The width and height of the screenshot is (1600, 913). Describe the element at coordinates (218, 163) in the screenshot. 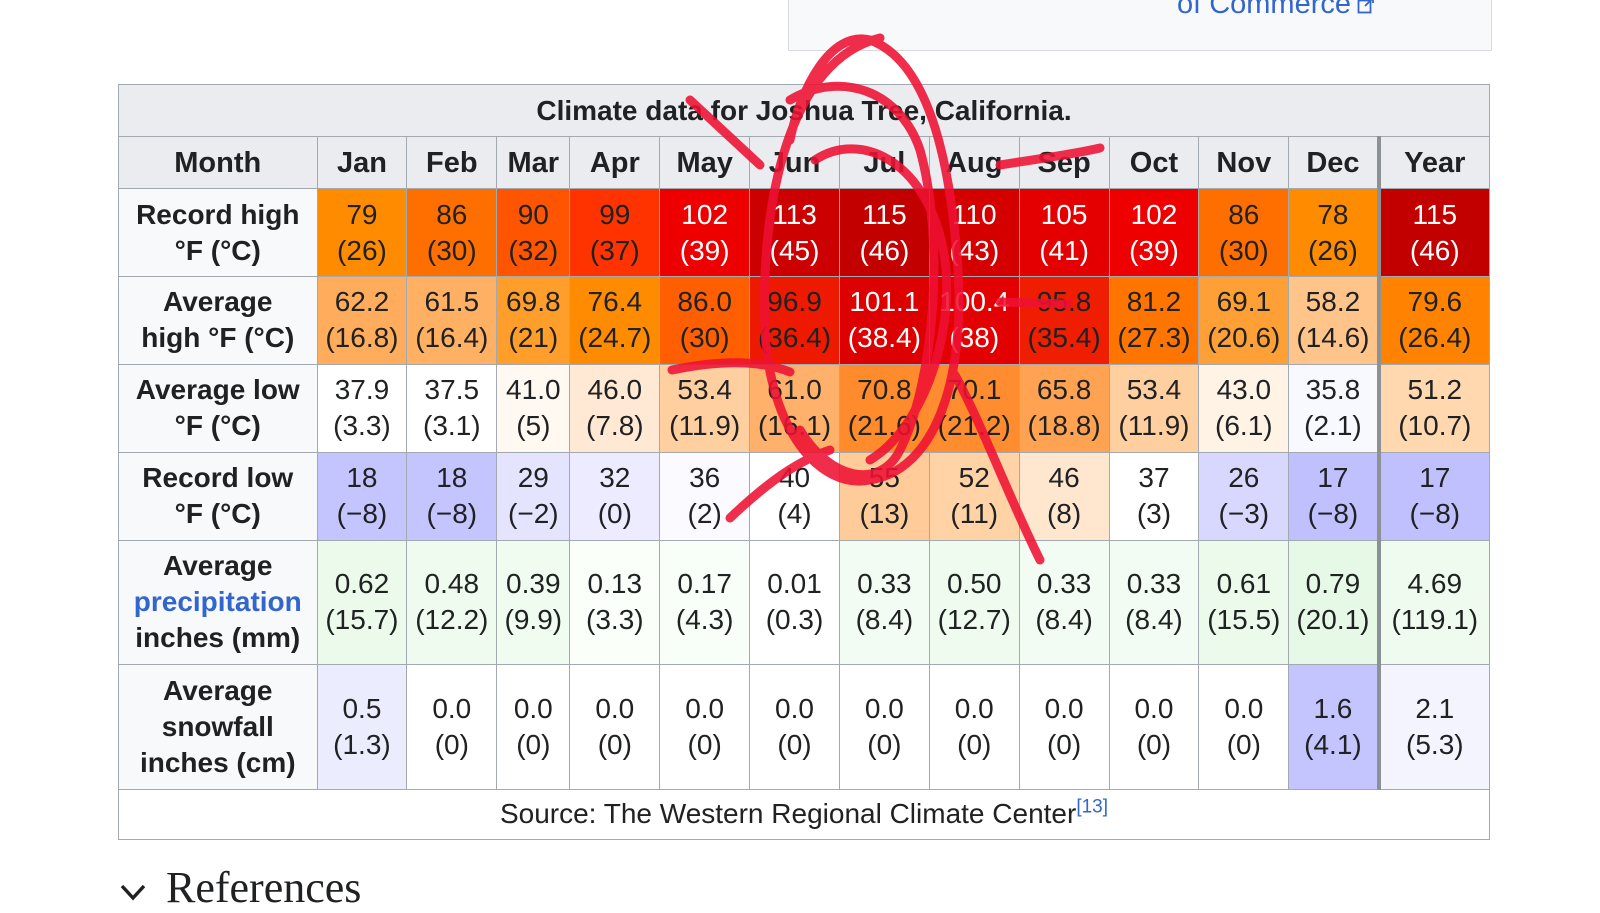

I see `month-header: Month` at that location.